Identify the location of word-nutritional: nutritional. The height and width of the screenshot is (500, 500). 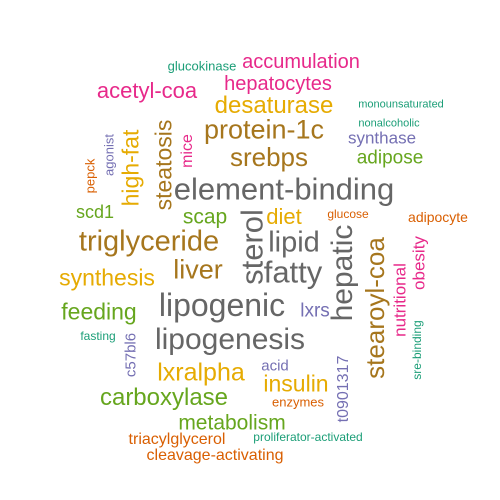
(400, 300).